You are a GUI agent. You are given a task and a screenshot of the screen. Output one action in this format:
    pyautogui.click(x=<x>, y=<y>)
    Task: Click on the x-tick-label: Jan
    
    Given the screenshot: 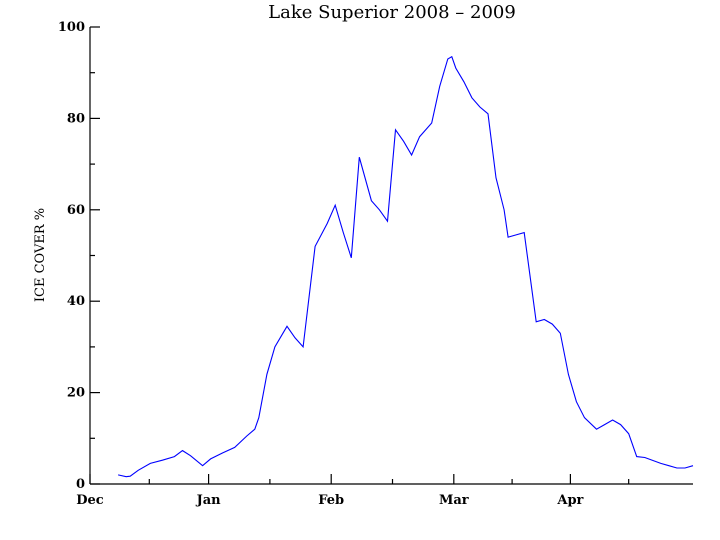 What is the action you would take?
    pyautogui.click(x=209, y=500)
    